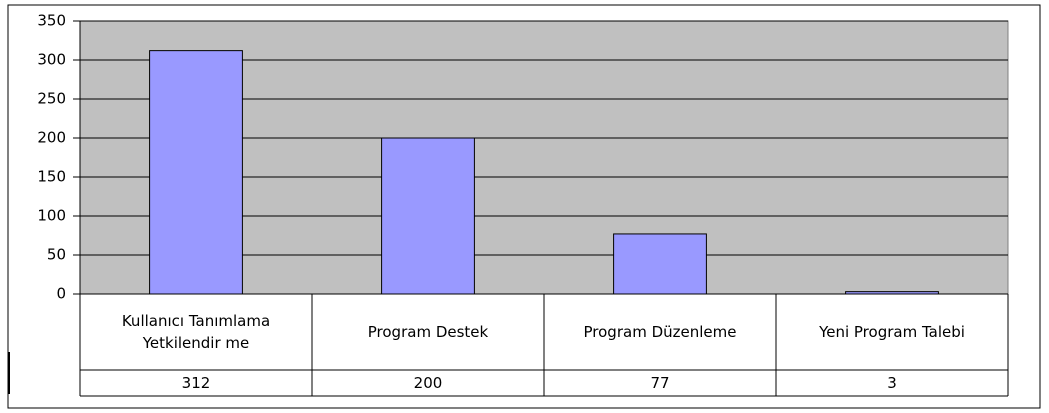 This screenshot has width=1049, height=413. I want to click on category-label: Program Düzenleme, so click(660, 332).